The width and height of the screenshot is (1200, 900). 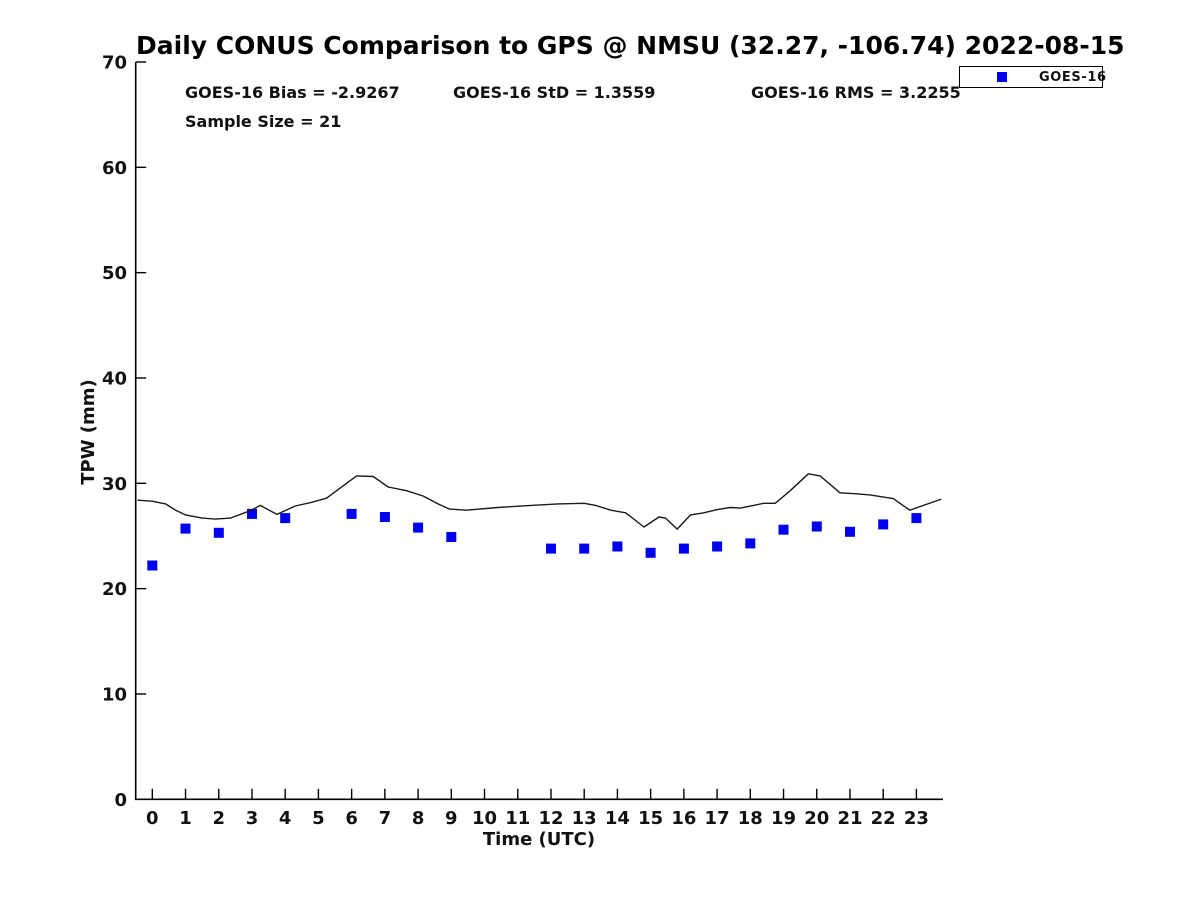 I want to click on x-tick-label: 0, so click(x=152, y=818).